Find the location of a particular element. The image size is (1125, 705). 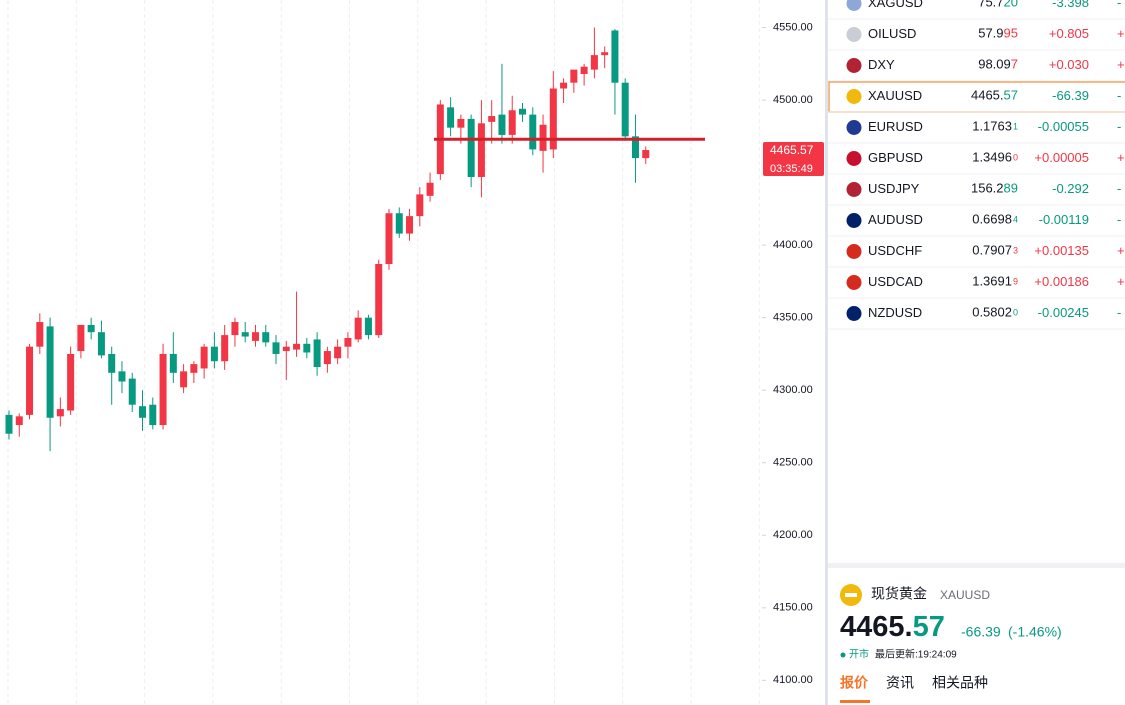

symbol: USDCAD is located at coordinates (895, 281).